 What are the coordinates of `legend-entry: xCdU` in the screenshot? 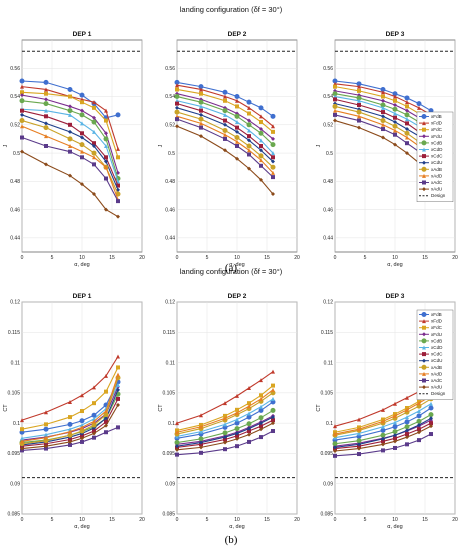 It's located at (437, 162).